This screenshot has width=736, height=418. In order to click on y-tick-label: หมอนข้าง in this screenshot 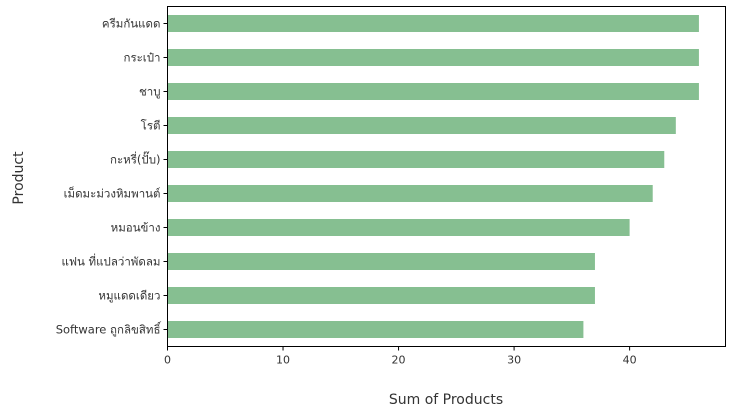, I will do `click(136, 228)`.